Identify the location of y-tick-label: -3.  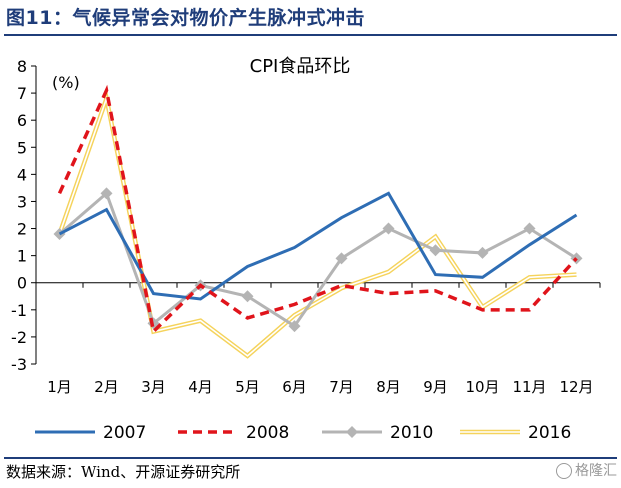
(19, 364).